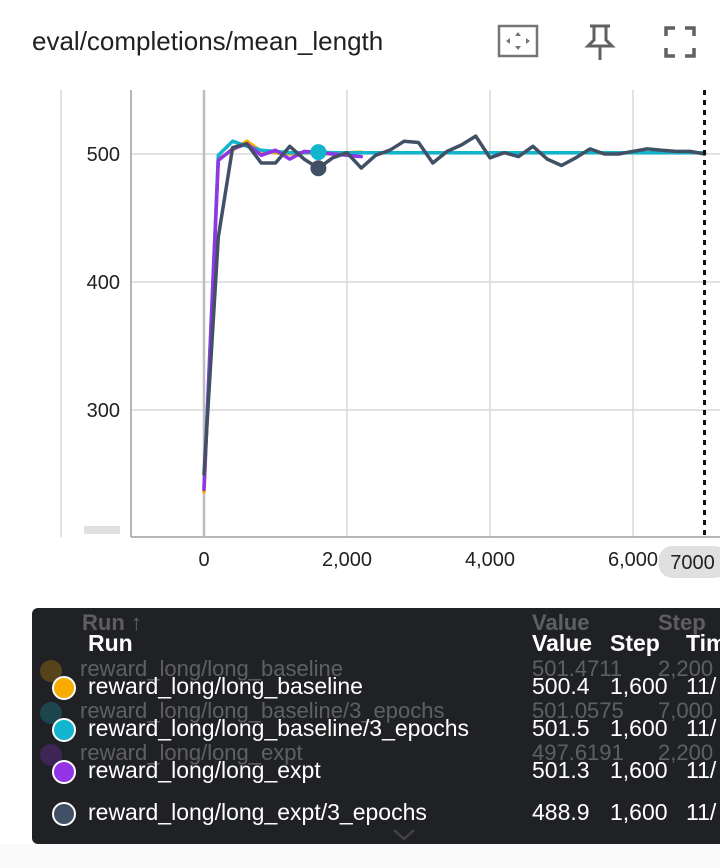 This screenshot has height=868, width=720. What do you see at coordinates (112, 622) in the screenshot?
I see `ghost-run-header: Run ↑` at bounding box center [112, 622].